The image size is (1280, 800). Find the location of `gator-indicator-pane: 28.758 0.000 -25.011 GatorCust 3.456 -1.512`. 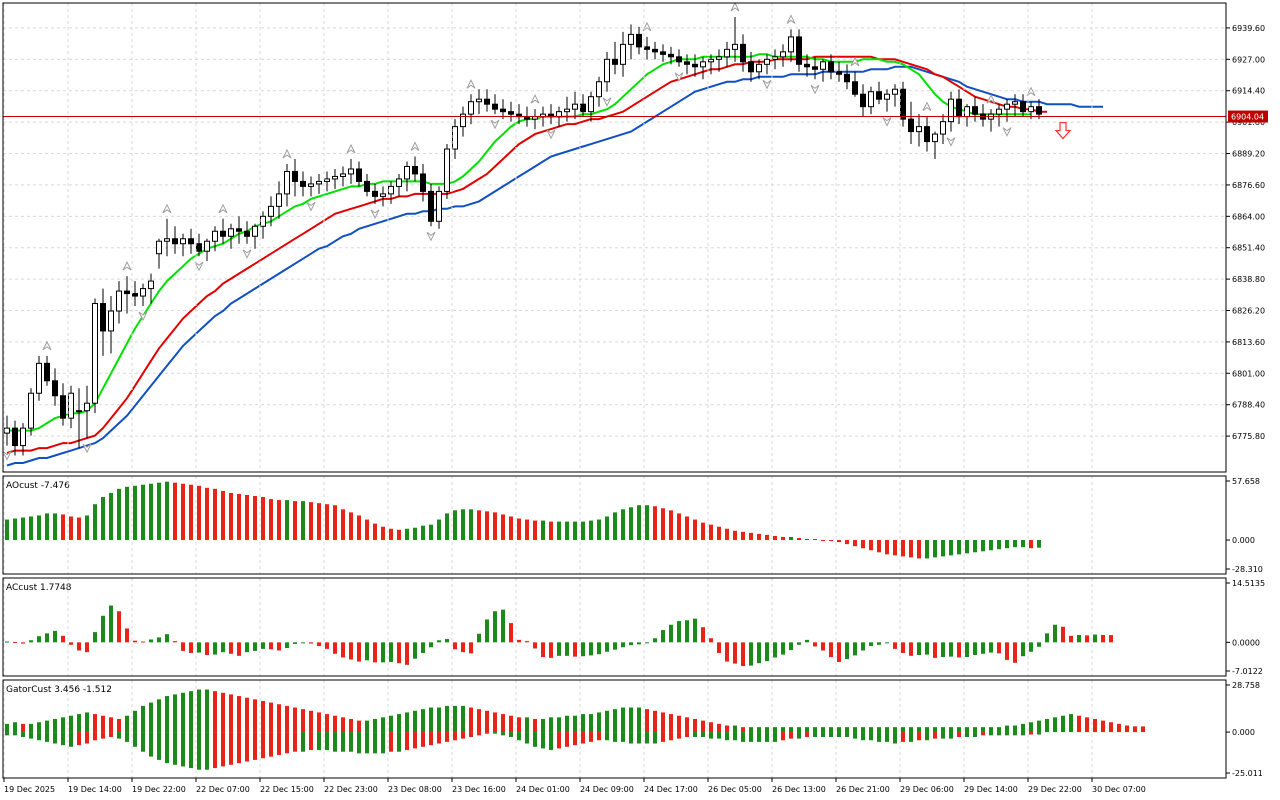

gator-indicator-pane: 28.758 0.000 -25.011 GatorCust 3.456 -1.512 is located at coordinates (634, 729).